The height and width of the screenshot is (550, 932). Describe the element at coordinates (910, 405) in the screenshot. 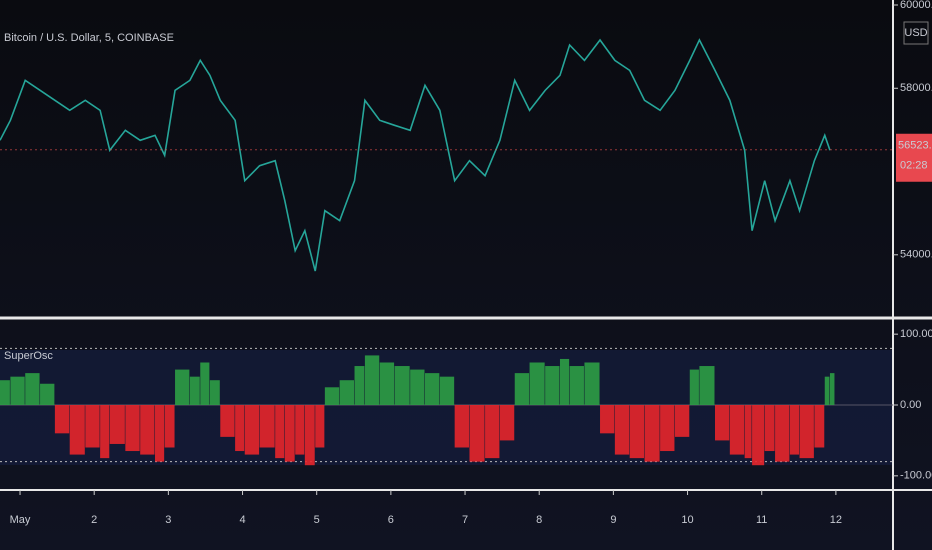

I see `y-tick-label: 0.00` at that location.